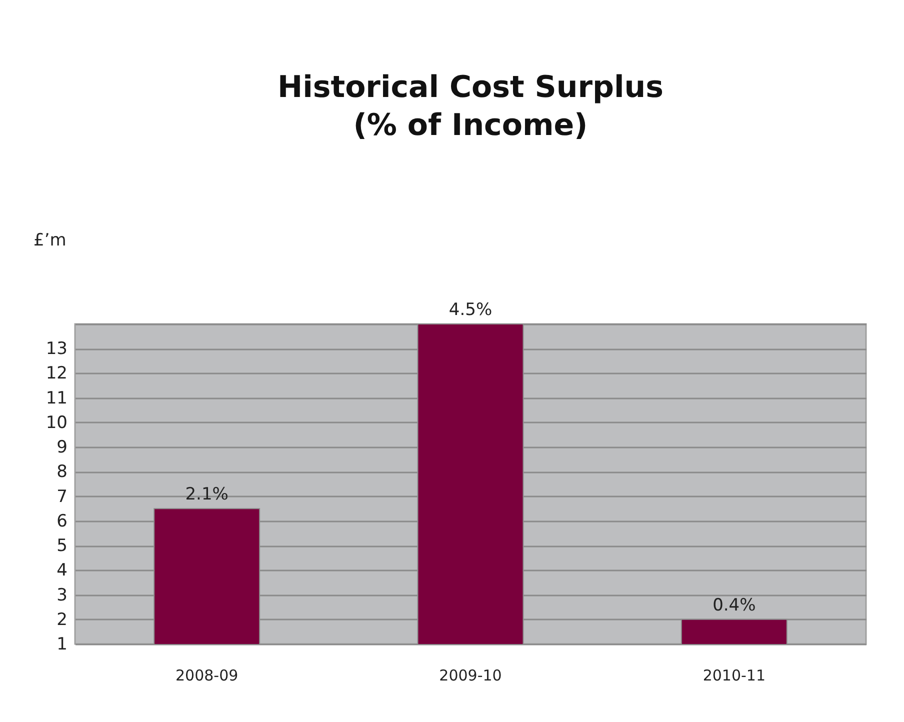  I want to click on annotation: 0.4%, so click(734, 605).